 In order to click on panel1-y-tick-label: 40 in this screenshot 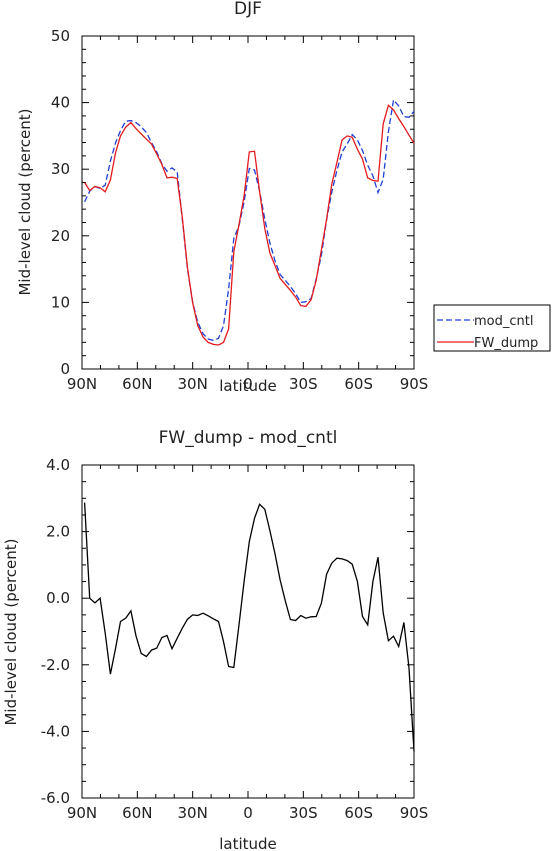, I will do `click(60, 103)`.